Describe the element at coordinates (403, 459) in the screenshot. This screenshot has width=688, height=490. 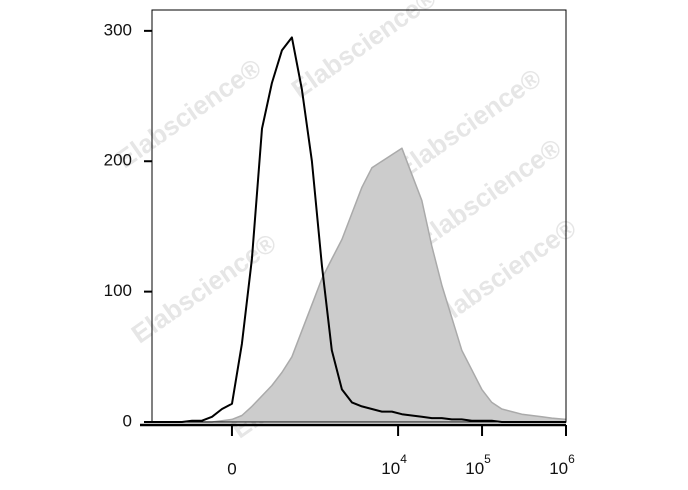
I see `x-tick-exponent: 4` at that location.